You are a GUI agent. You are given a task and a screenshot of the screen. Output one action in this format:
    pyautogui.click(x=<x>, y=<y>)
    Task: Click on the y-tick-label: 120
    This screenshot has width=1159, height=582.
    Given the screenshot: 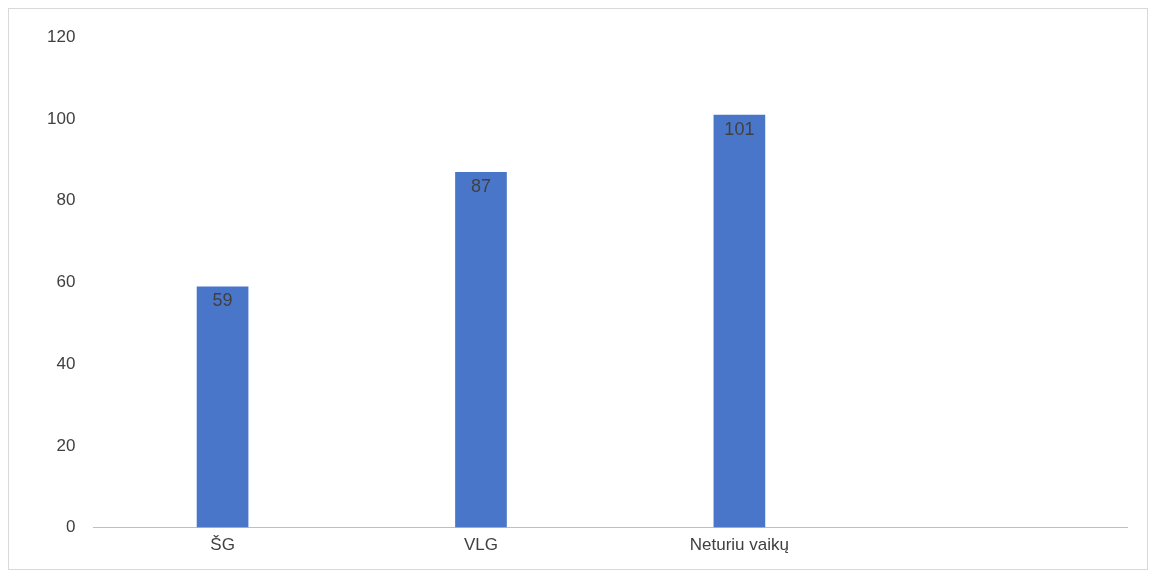 What is the action you would take?
    pyautogui.click(x=61, y=36)
    